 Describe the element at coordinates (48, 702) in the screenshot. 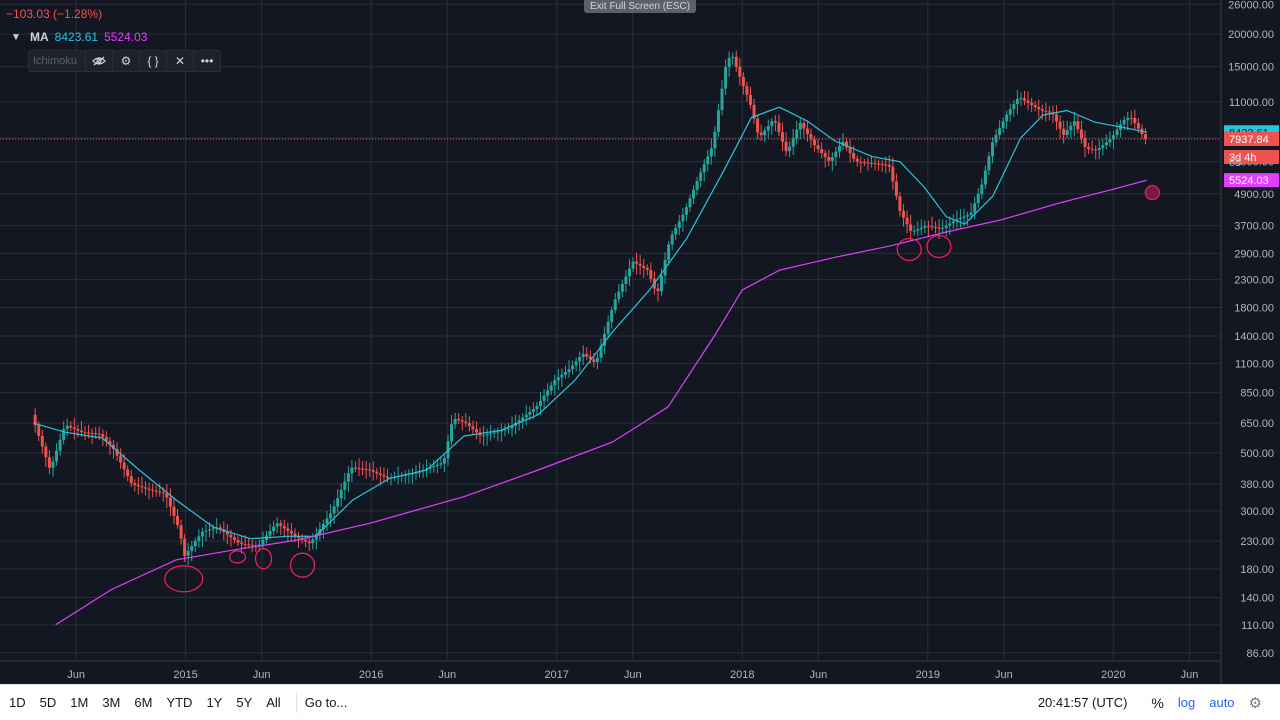

I see `timeframe-5d: 5D` at that location.